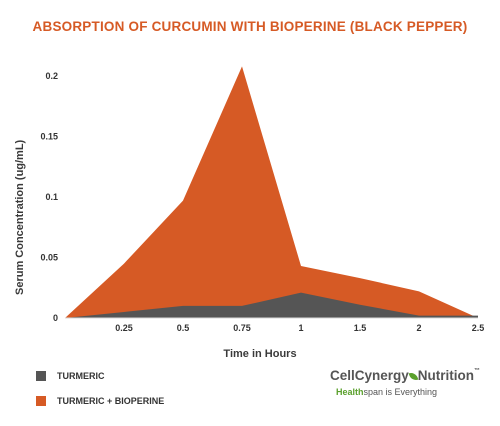  I want to click on y-tick-label: 0.2, so click(51, 76).